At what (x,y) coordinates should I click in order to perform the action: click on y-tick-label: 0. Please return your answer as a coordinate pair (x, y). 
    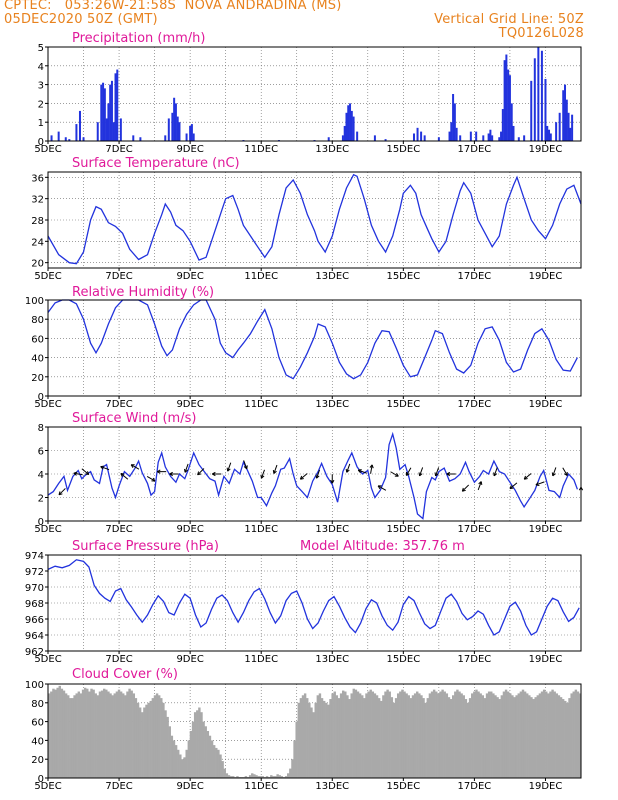
    Looking at the image, I should click on (41, 142).